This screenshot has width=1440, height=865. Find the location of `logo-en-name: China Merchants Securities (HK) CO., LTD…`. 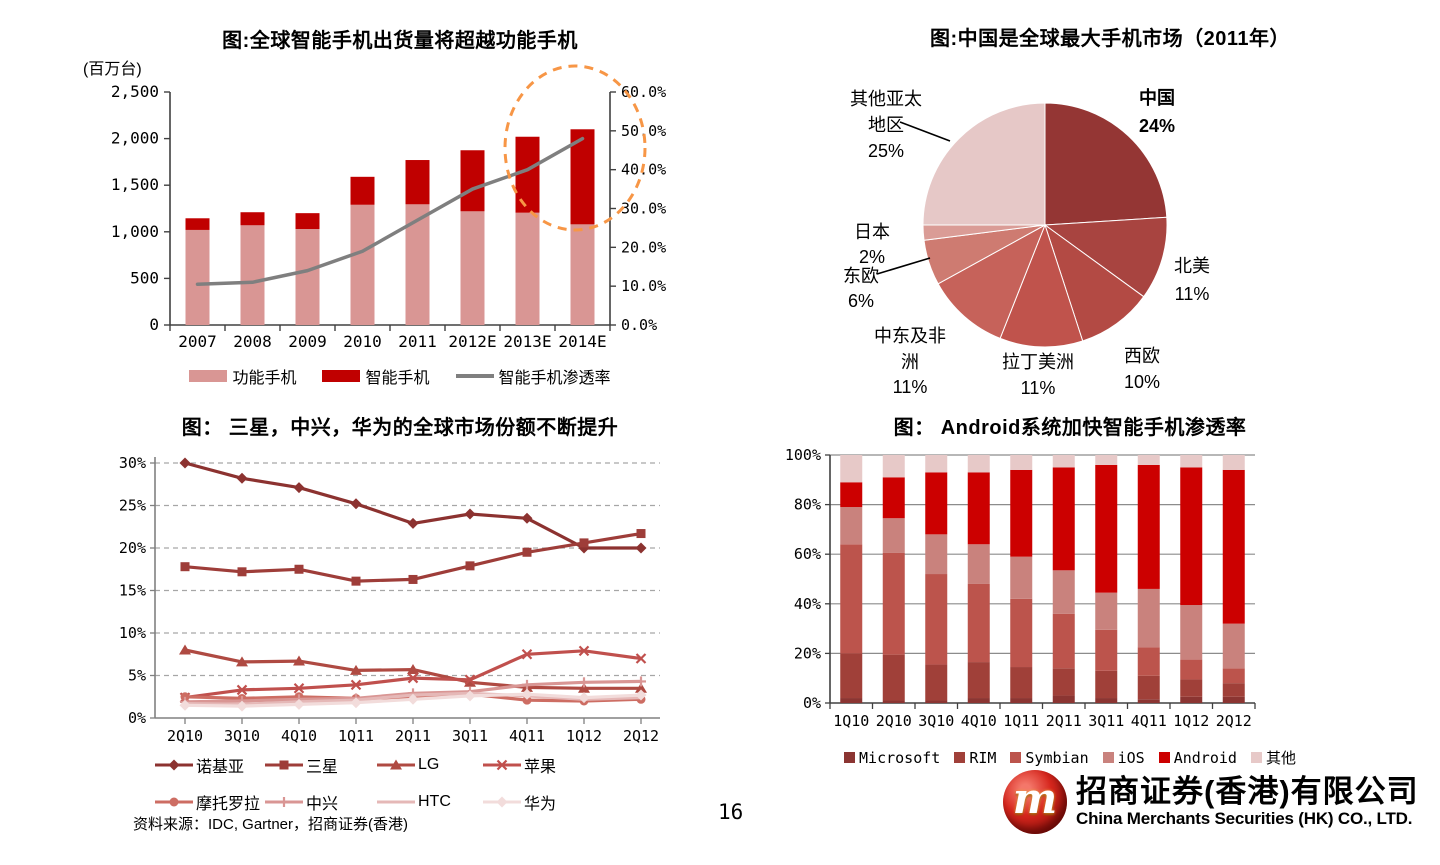

logo-en-name: China Merchants Securities (HK) CO., LTD… is located at coordinates (1244, 819).